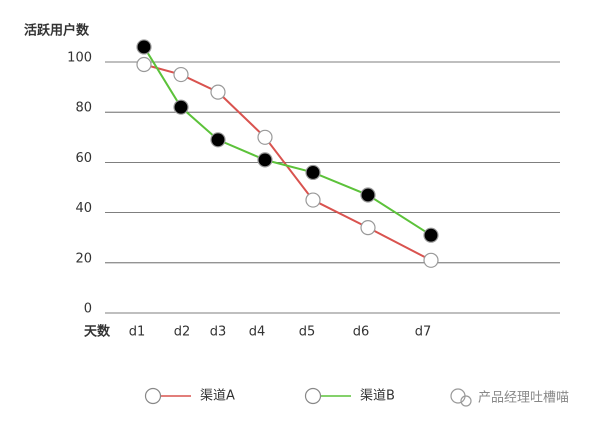 This screenshot has width=602, height=426. Describe the element at coordinates (83, 108) in the screenshot. I see `y-tick-label: 80` at that location.